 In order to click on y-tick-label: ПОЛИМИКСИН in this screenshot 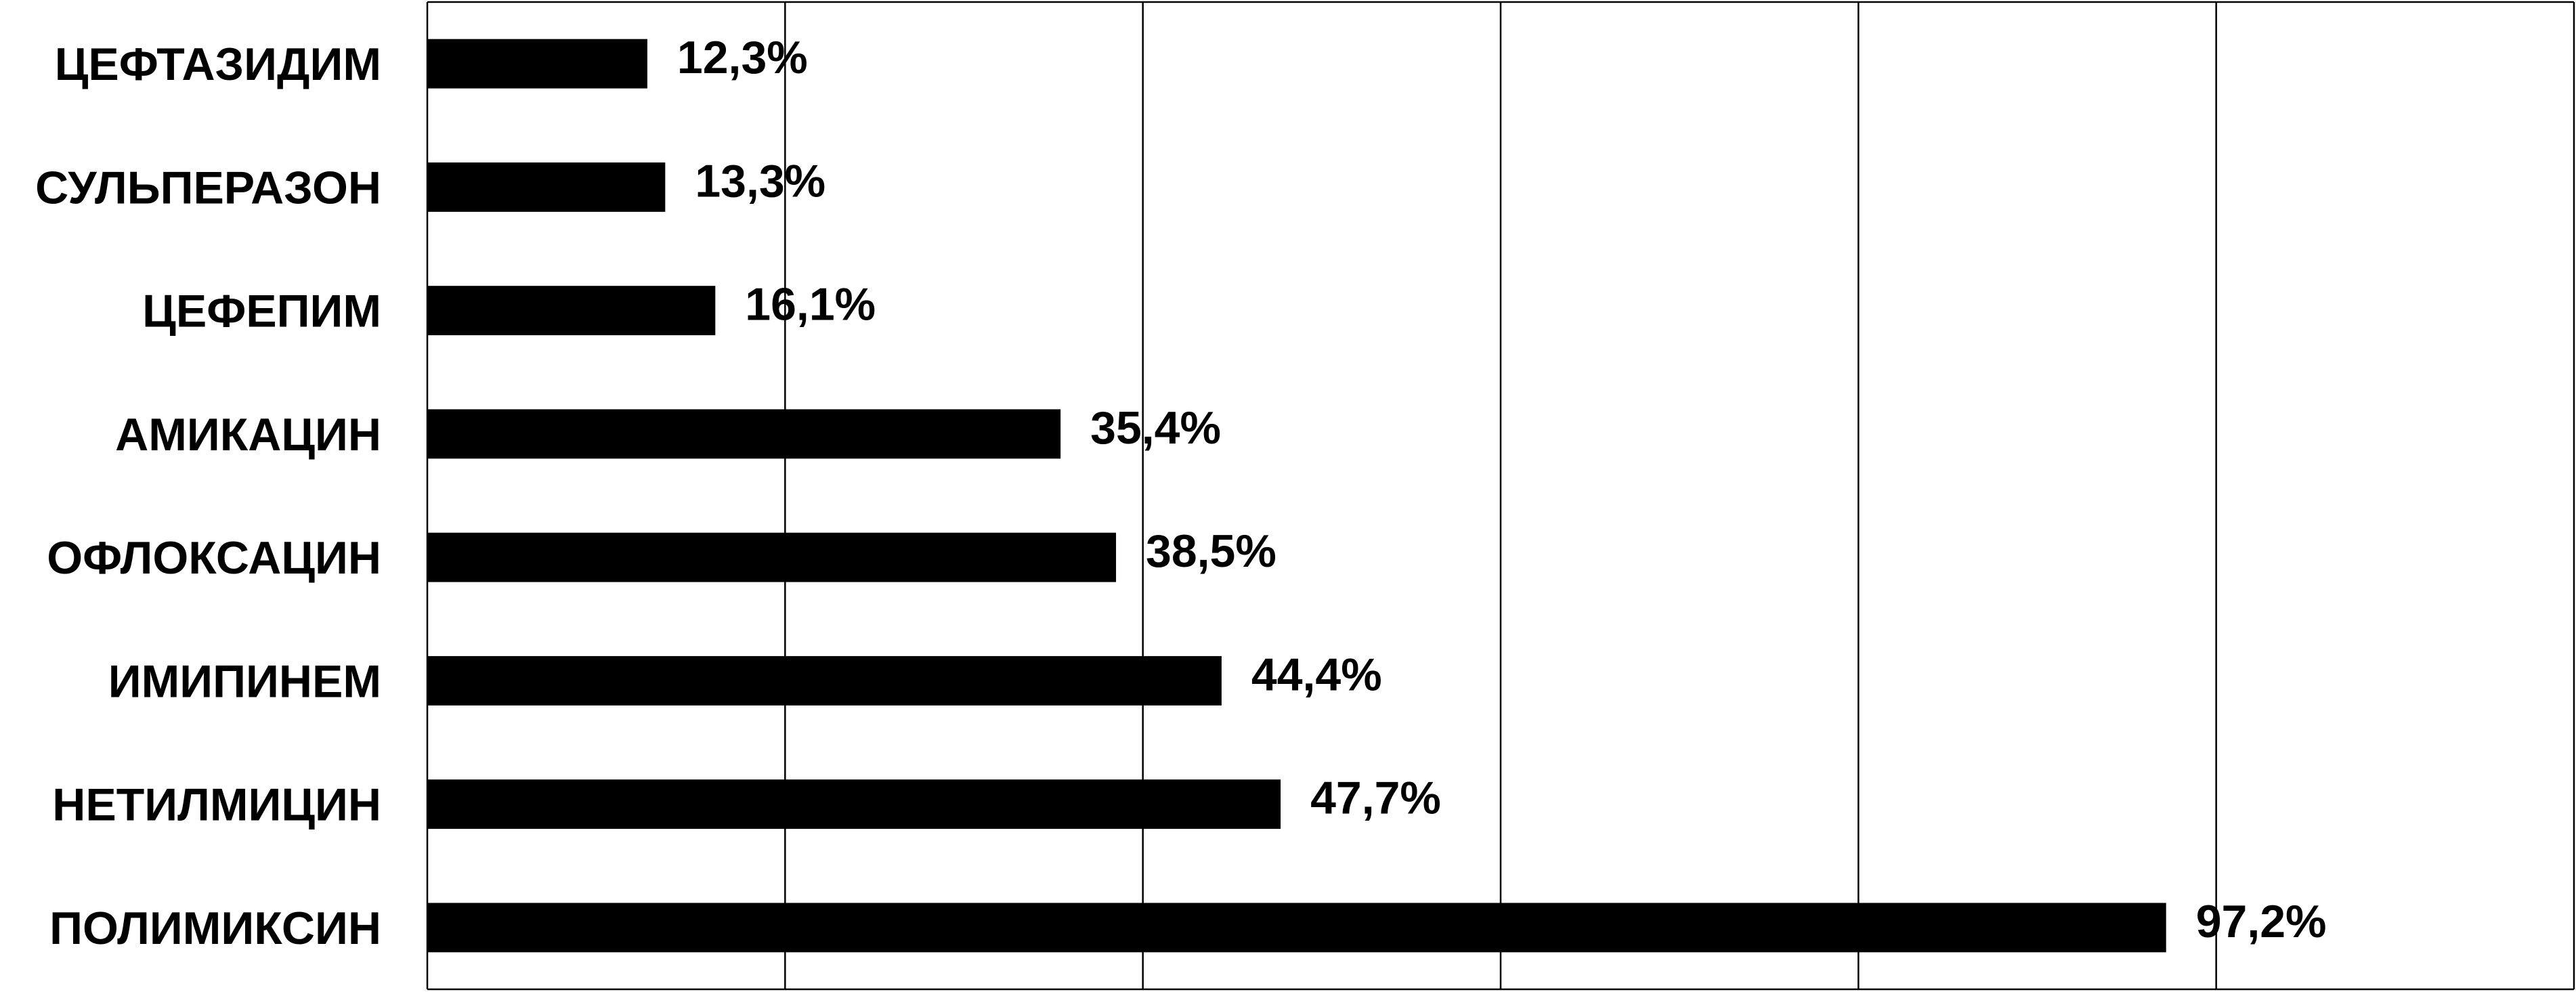, I will do `click(215, 928)`.